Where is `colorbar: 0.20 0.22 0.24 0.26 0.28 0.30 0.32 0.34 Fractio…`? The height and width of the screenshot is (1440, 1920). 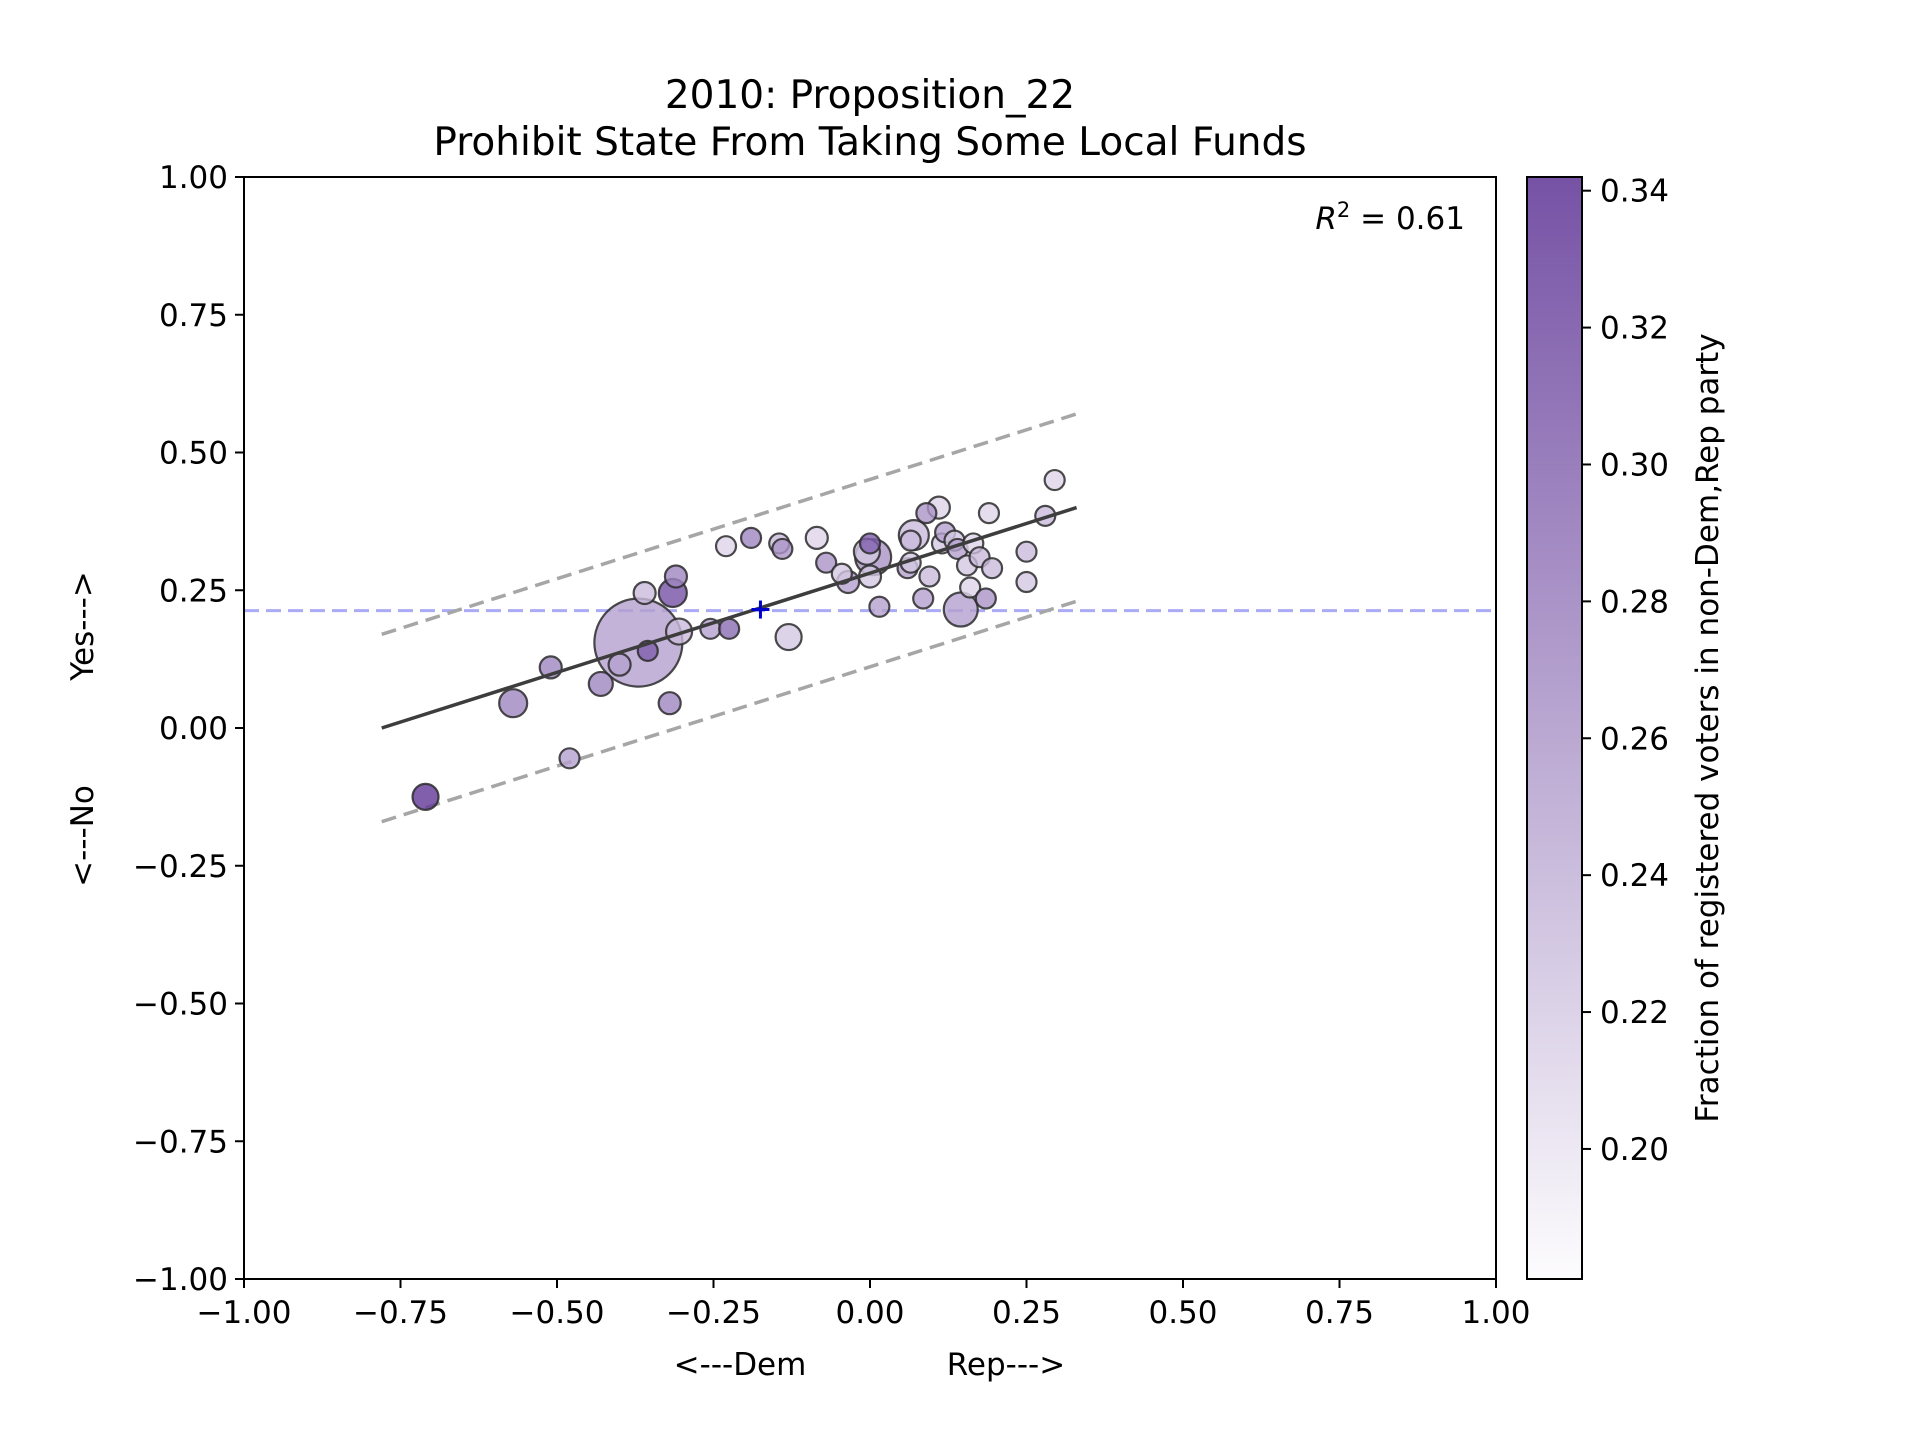
colorbar: 0.20 0.22 0.24 0.26 0.28 0.30 0.32 0.34 Fractio… is located at coordinates (1626, 727).